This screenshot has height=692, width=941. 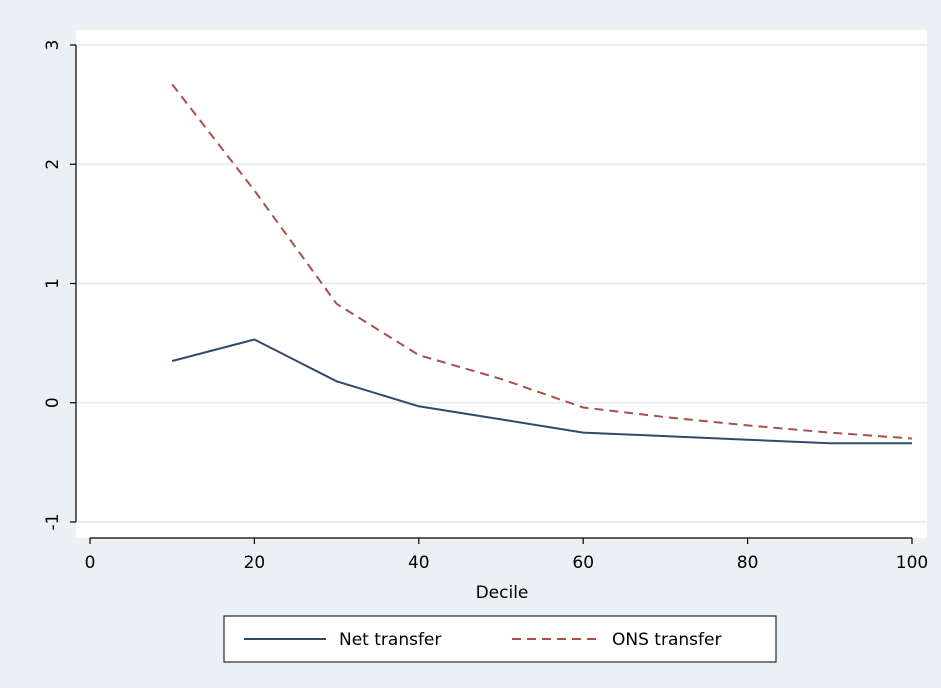 I want to click on x-tick-label: 0, so click(x=90, y=563).